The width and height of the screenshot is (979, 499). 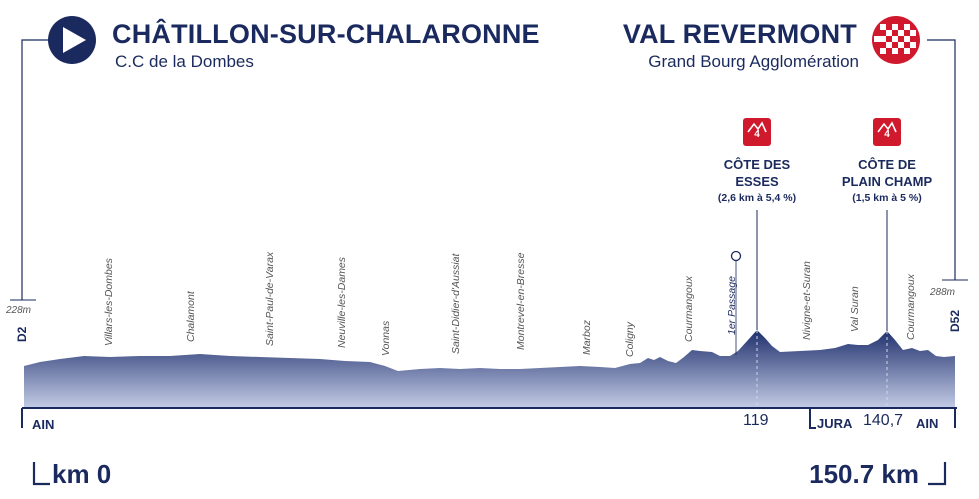 What do you see at coordinates (22, 334) in the screenshot?
I see `start-road-label: D2` at bounding box center [22, 334].